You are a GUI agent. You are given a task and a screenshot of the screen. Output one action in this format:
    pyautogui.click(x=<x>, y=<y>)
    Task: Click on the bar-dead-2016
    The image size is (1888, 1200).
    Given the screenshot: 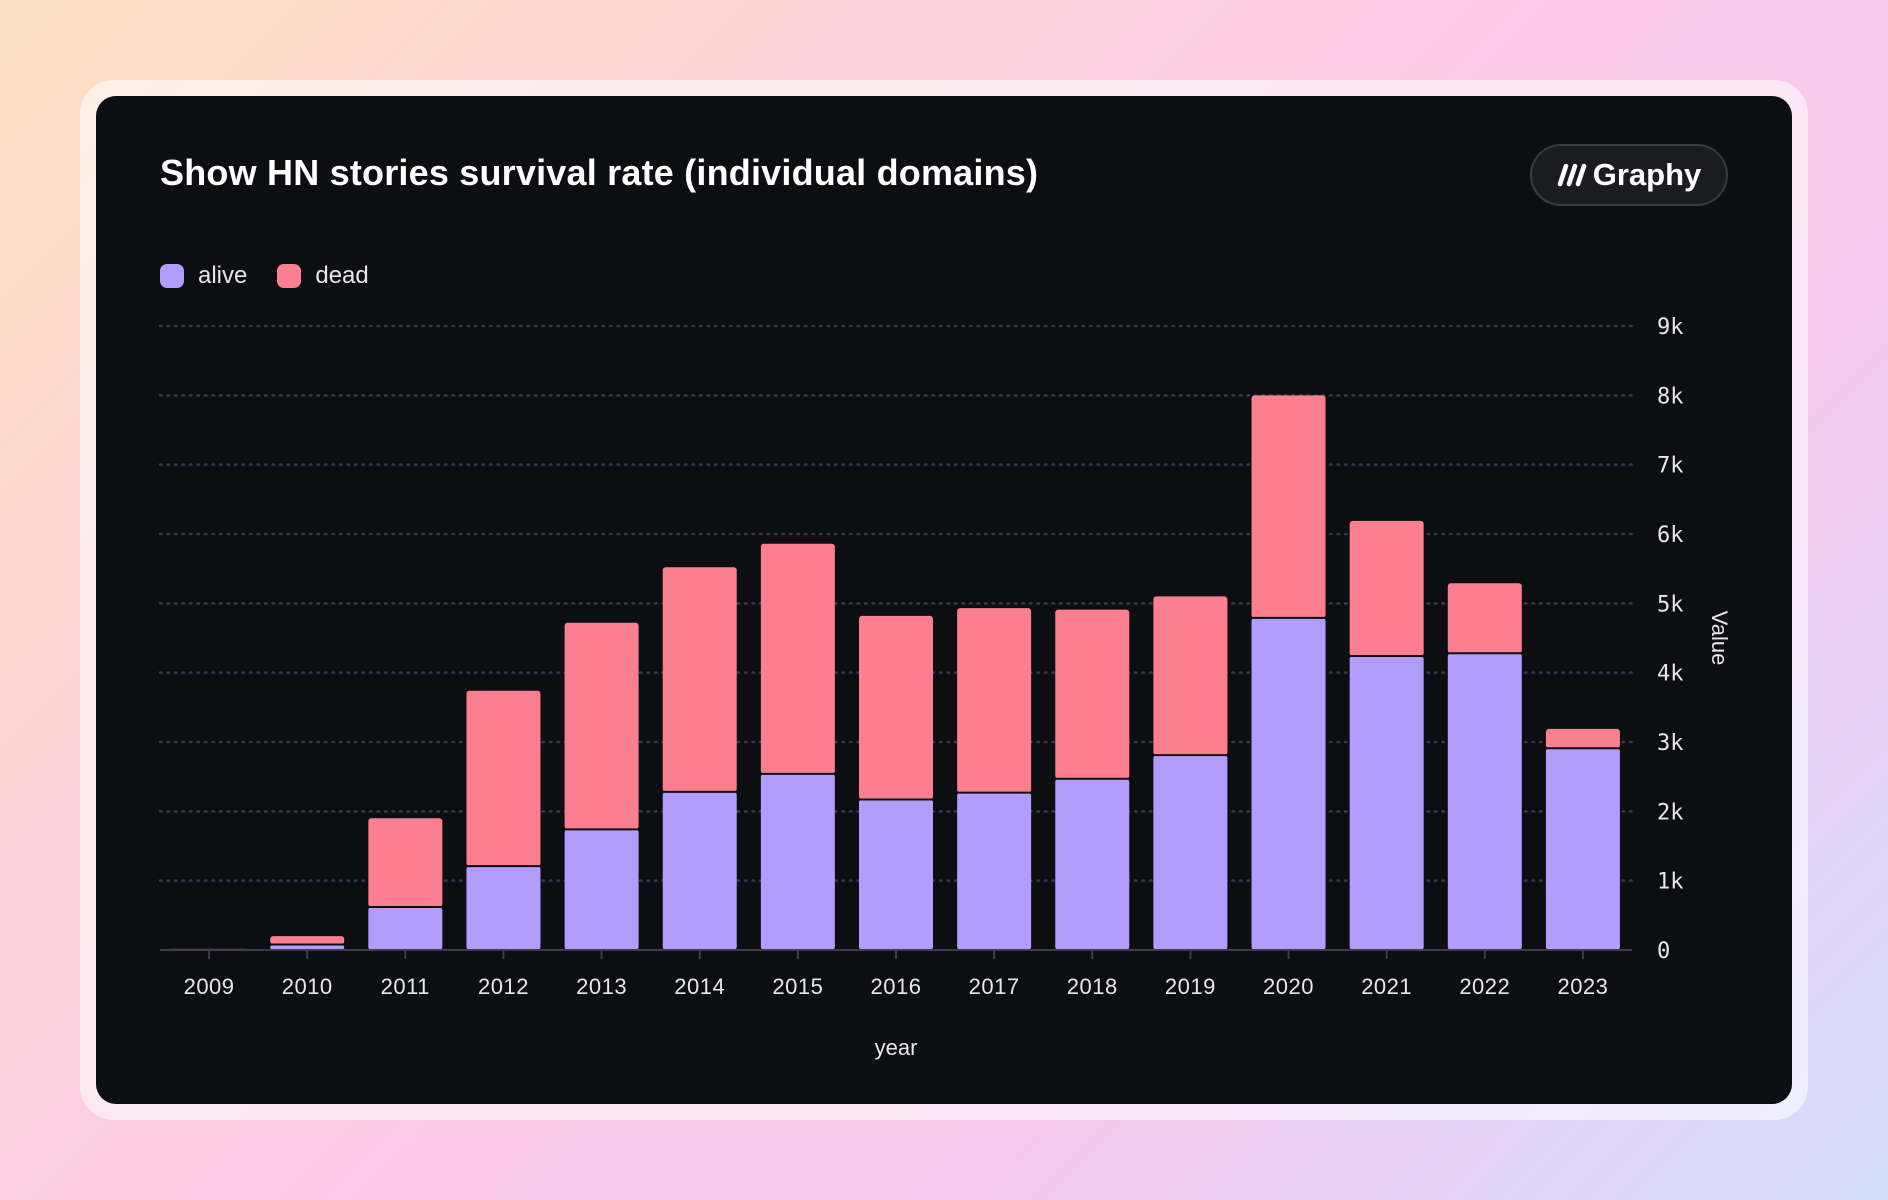 What is the action you would take?
    pyautogui.click(x=896, y=707)
    